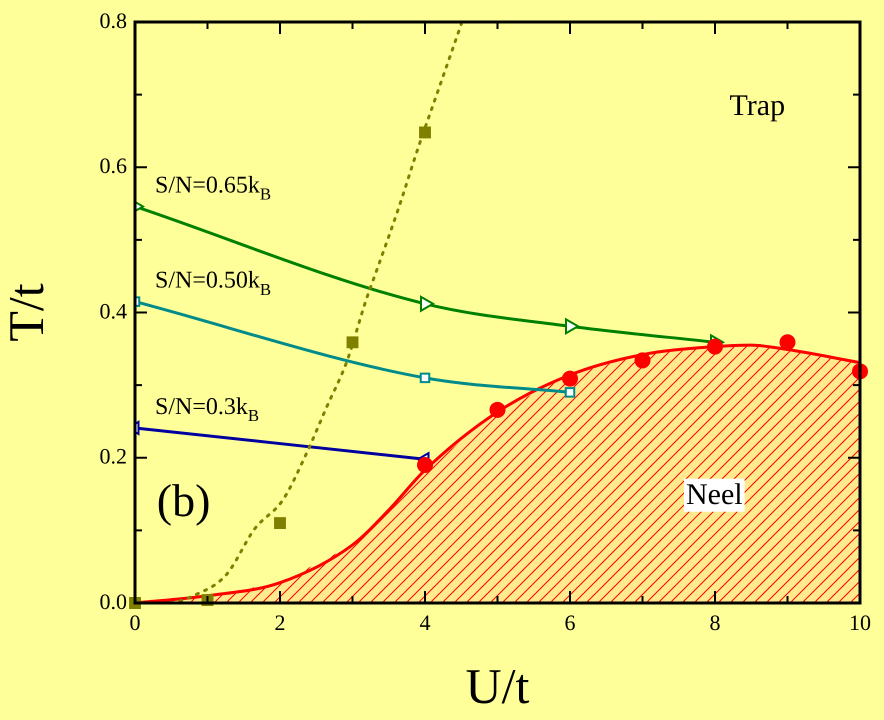  I want to click on y-tick-label: 0.4, so click(113, 311).